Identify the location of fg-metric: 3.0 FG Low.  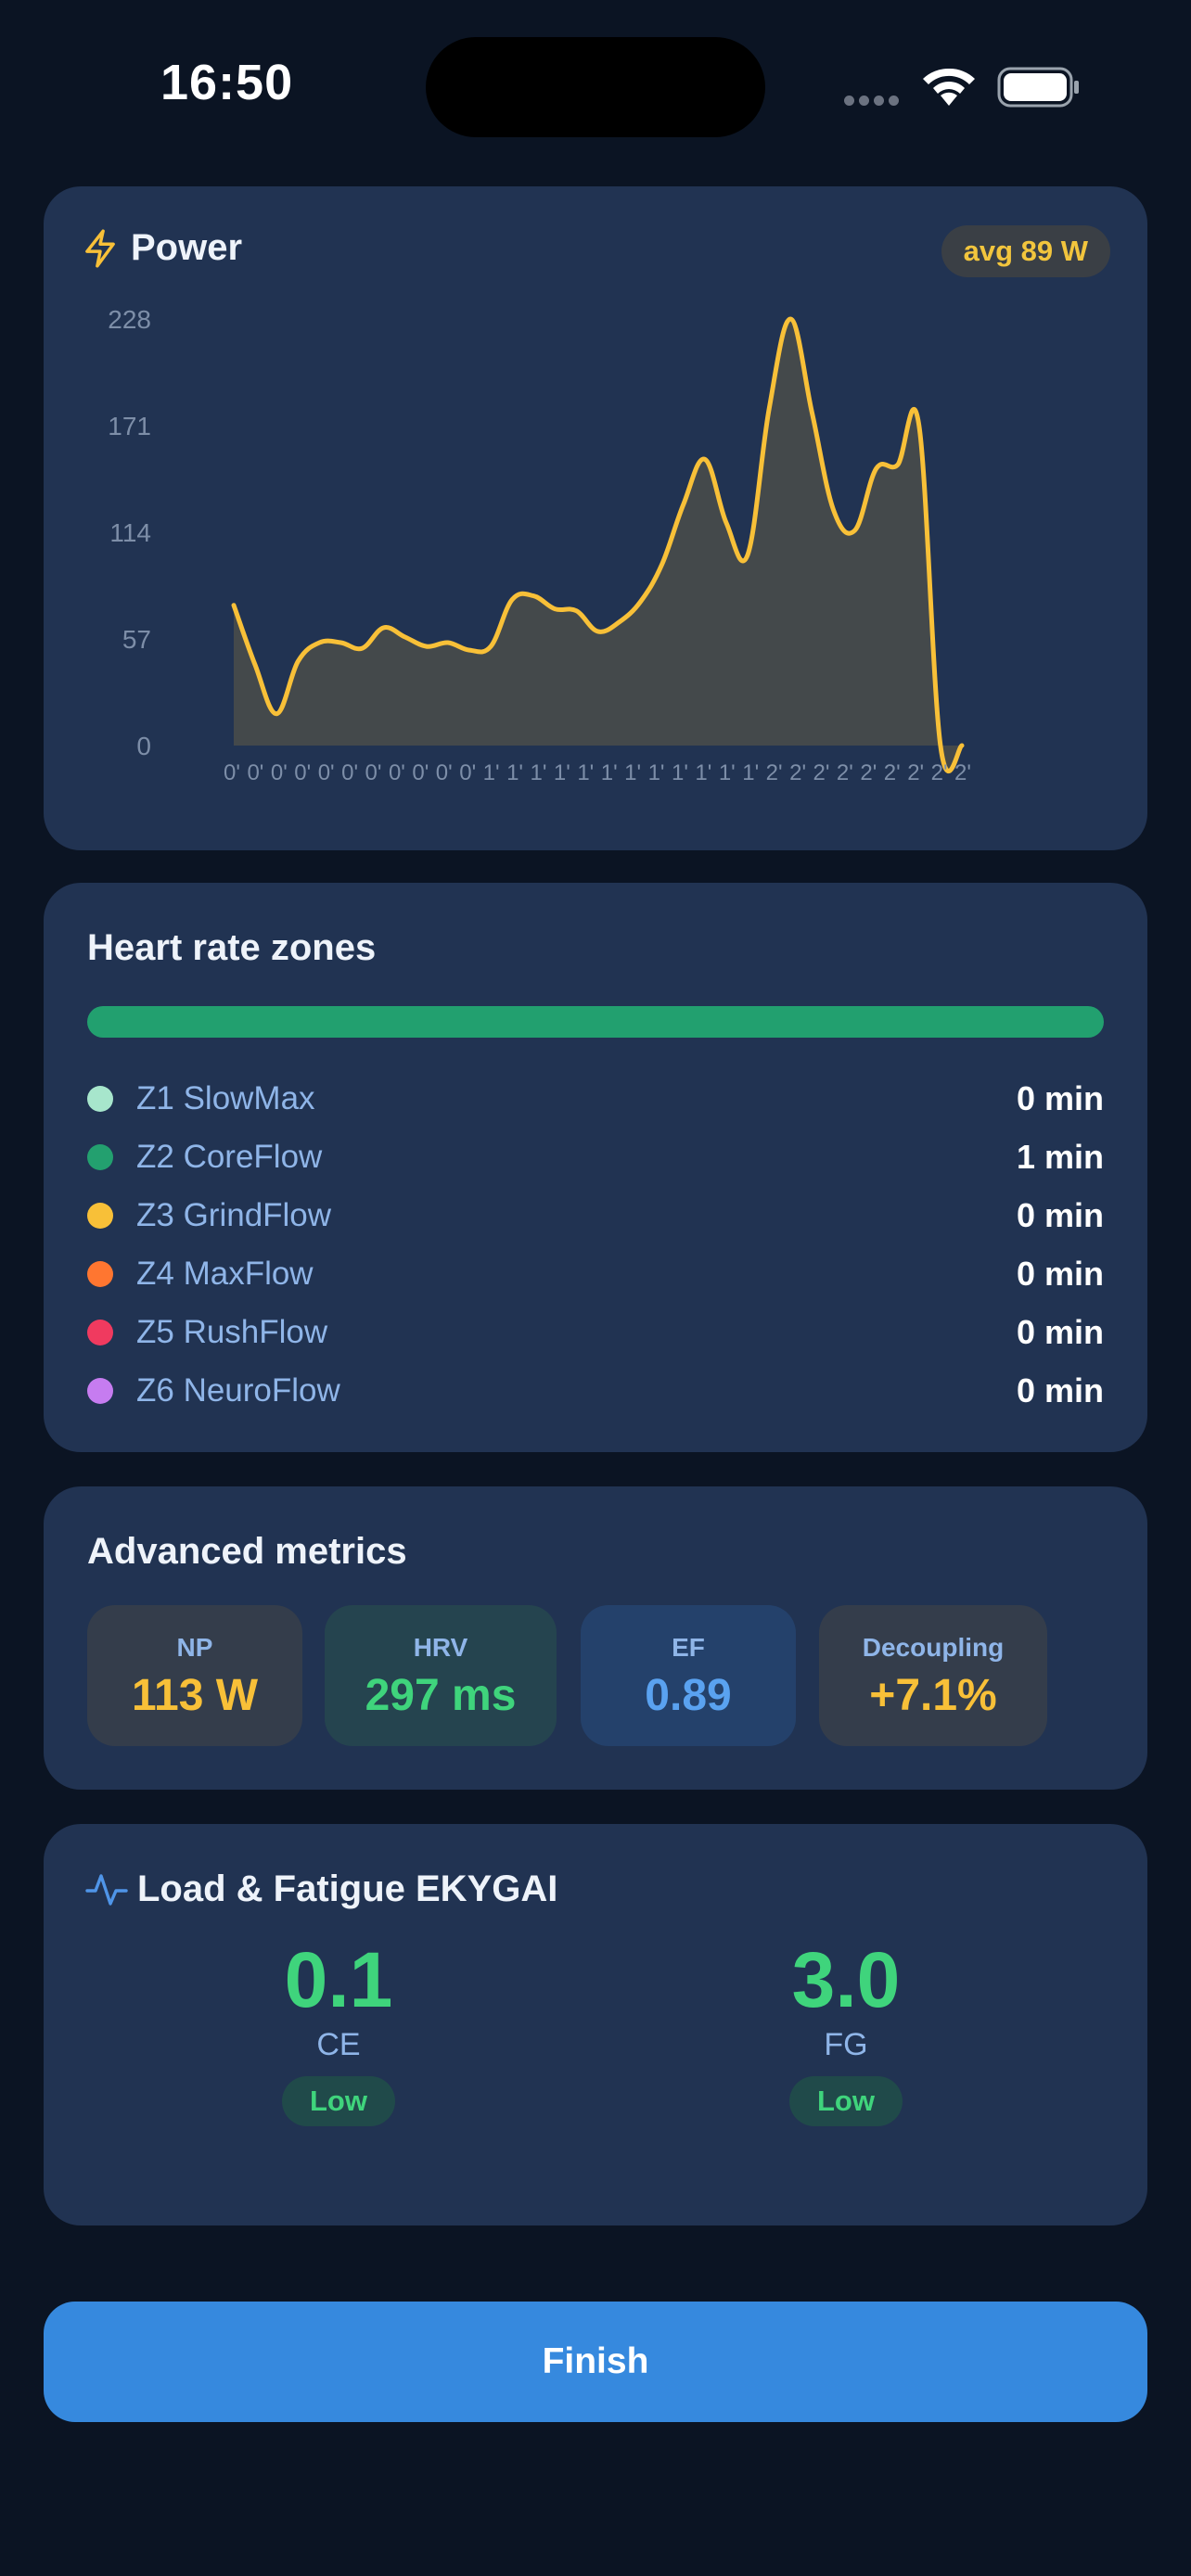
(846, 2031).